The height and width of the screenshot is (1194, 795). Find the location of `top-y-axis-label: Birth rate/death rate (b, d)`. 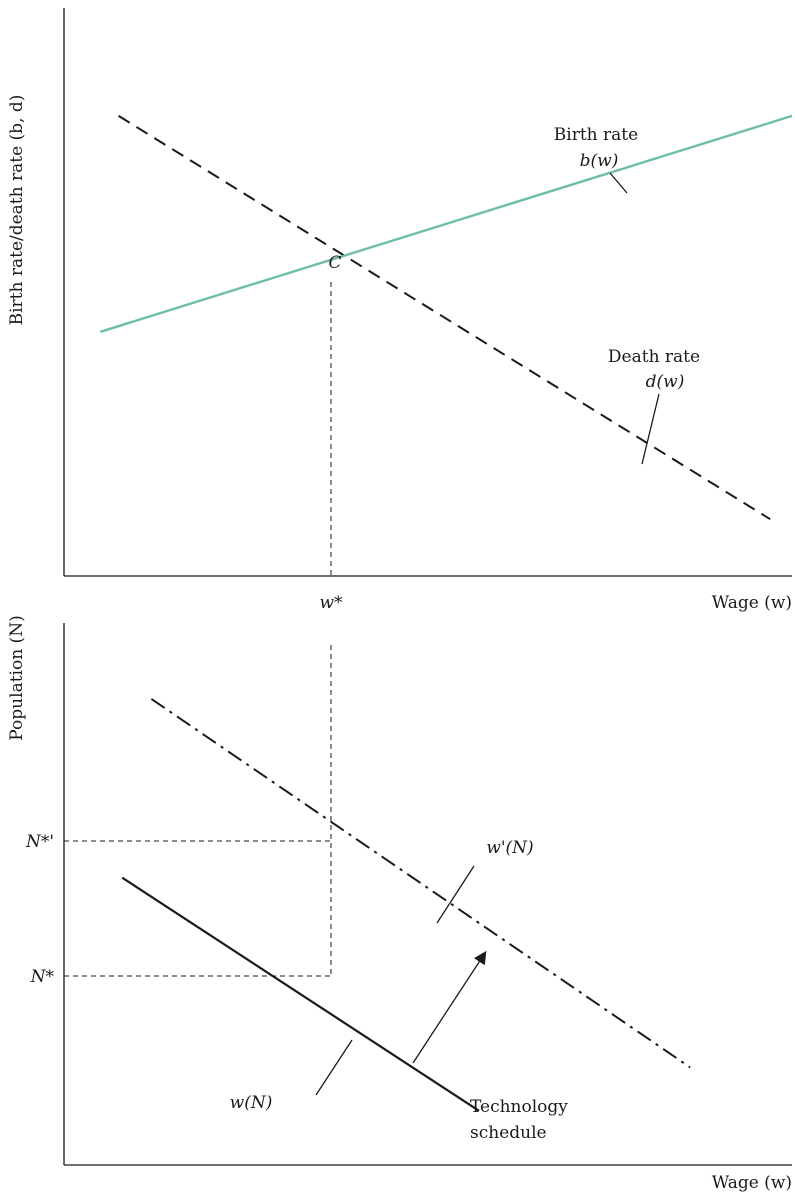

top-y-axis-label: Birth rate/death rate (b, d) is located at coordinates (17, 210).